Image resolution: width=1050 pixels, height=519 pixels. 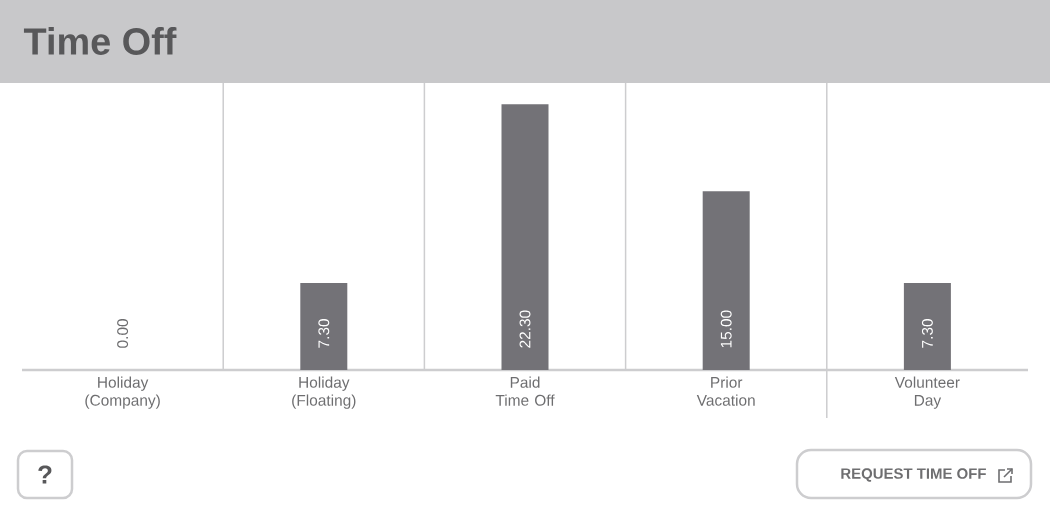 What do you see at coordinates (525, 329) in the screenshot?
I see `data-label: 22.30` at bounding box center [525, 329].